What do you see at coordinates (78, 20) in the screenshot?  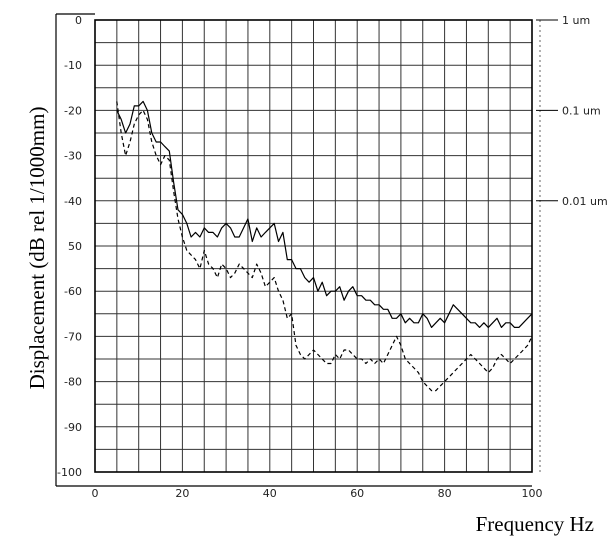 I see `y-tick-label: 0` at bounding box center [78, 20].